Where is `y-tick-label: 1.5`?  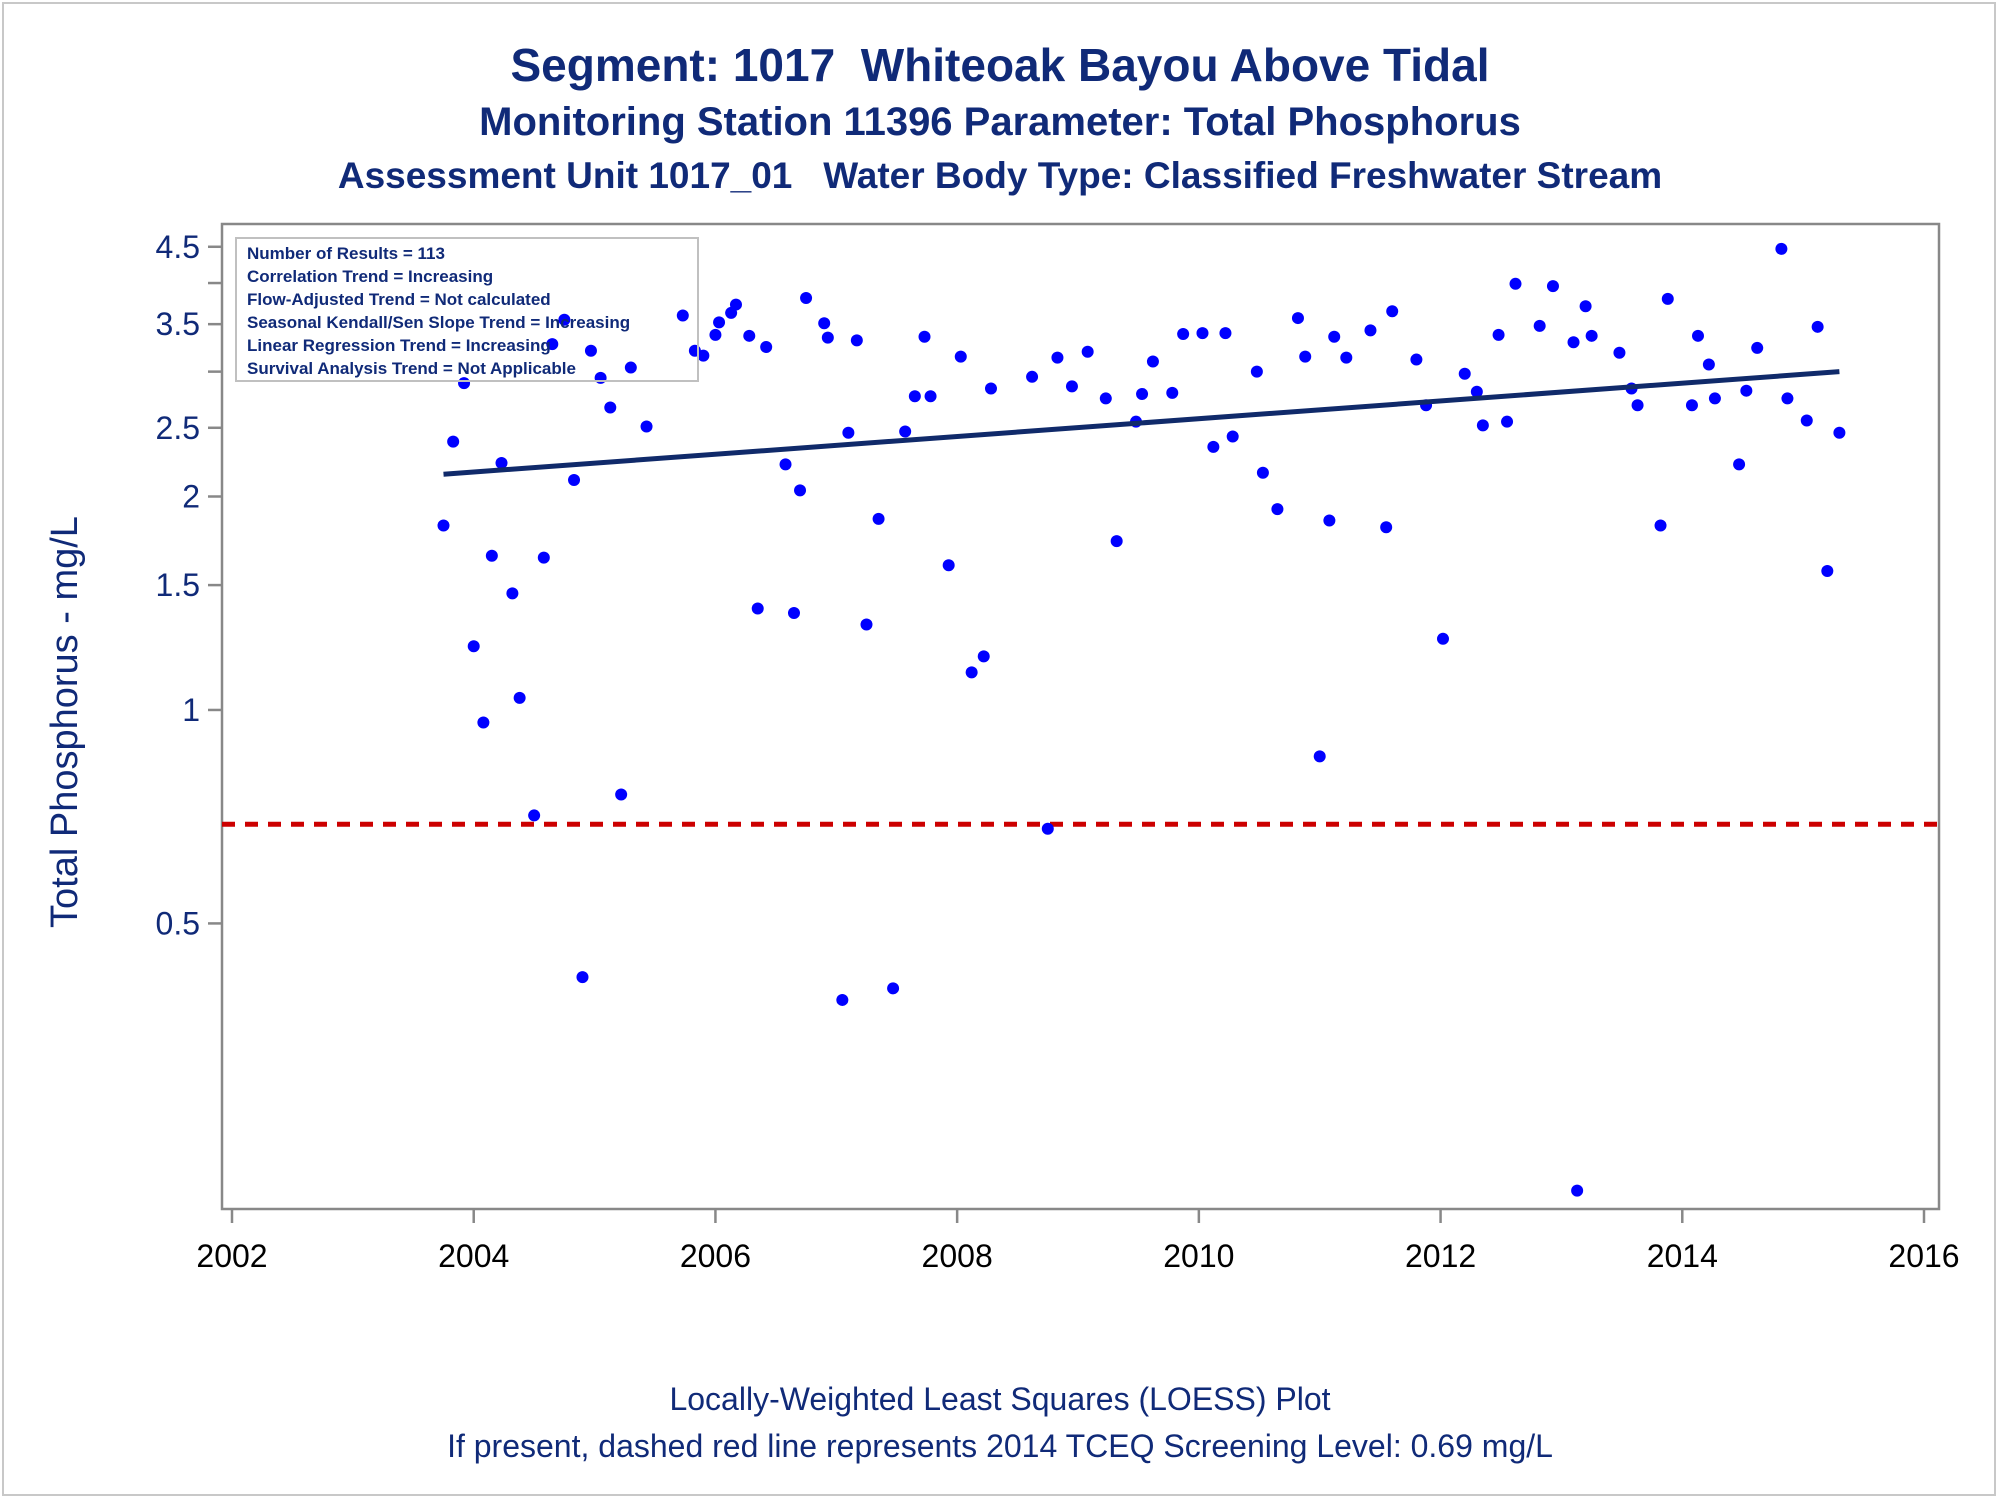
y-tick-label: 1.5 is located at coordinates (178, 585).